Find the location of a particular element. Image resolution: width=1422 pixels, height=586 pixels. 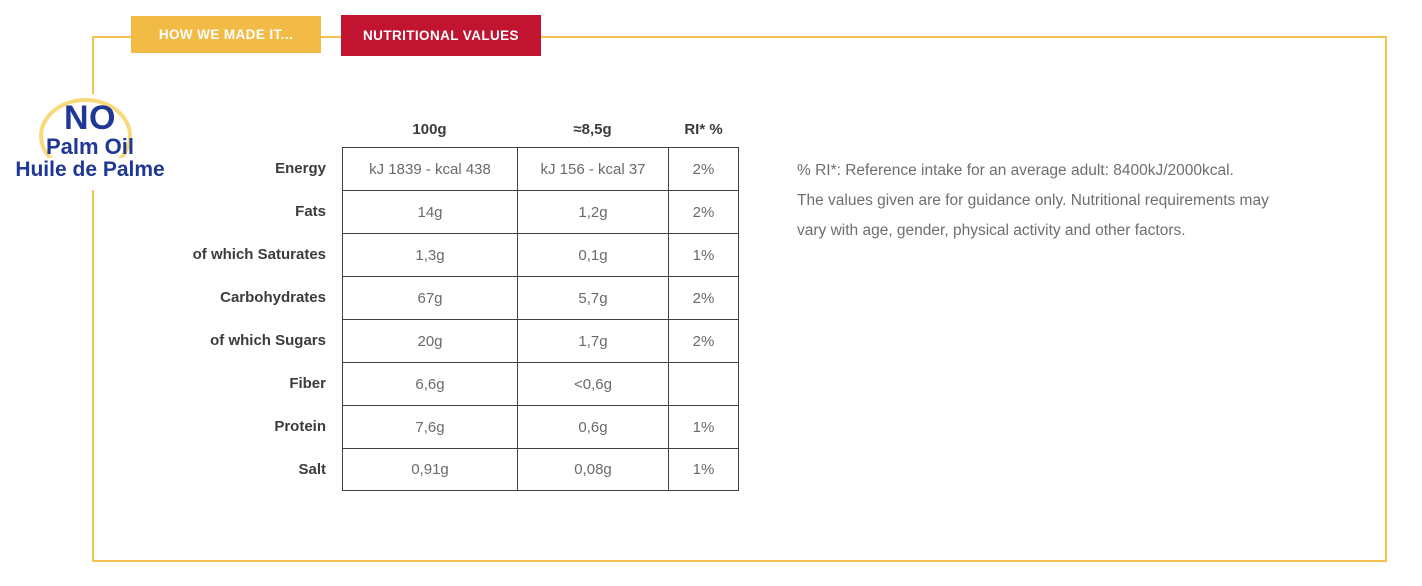

value-saturates-portion: 0,1g is located at coordinates (592, 254).